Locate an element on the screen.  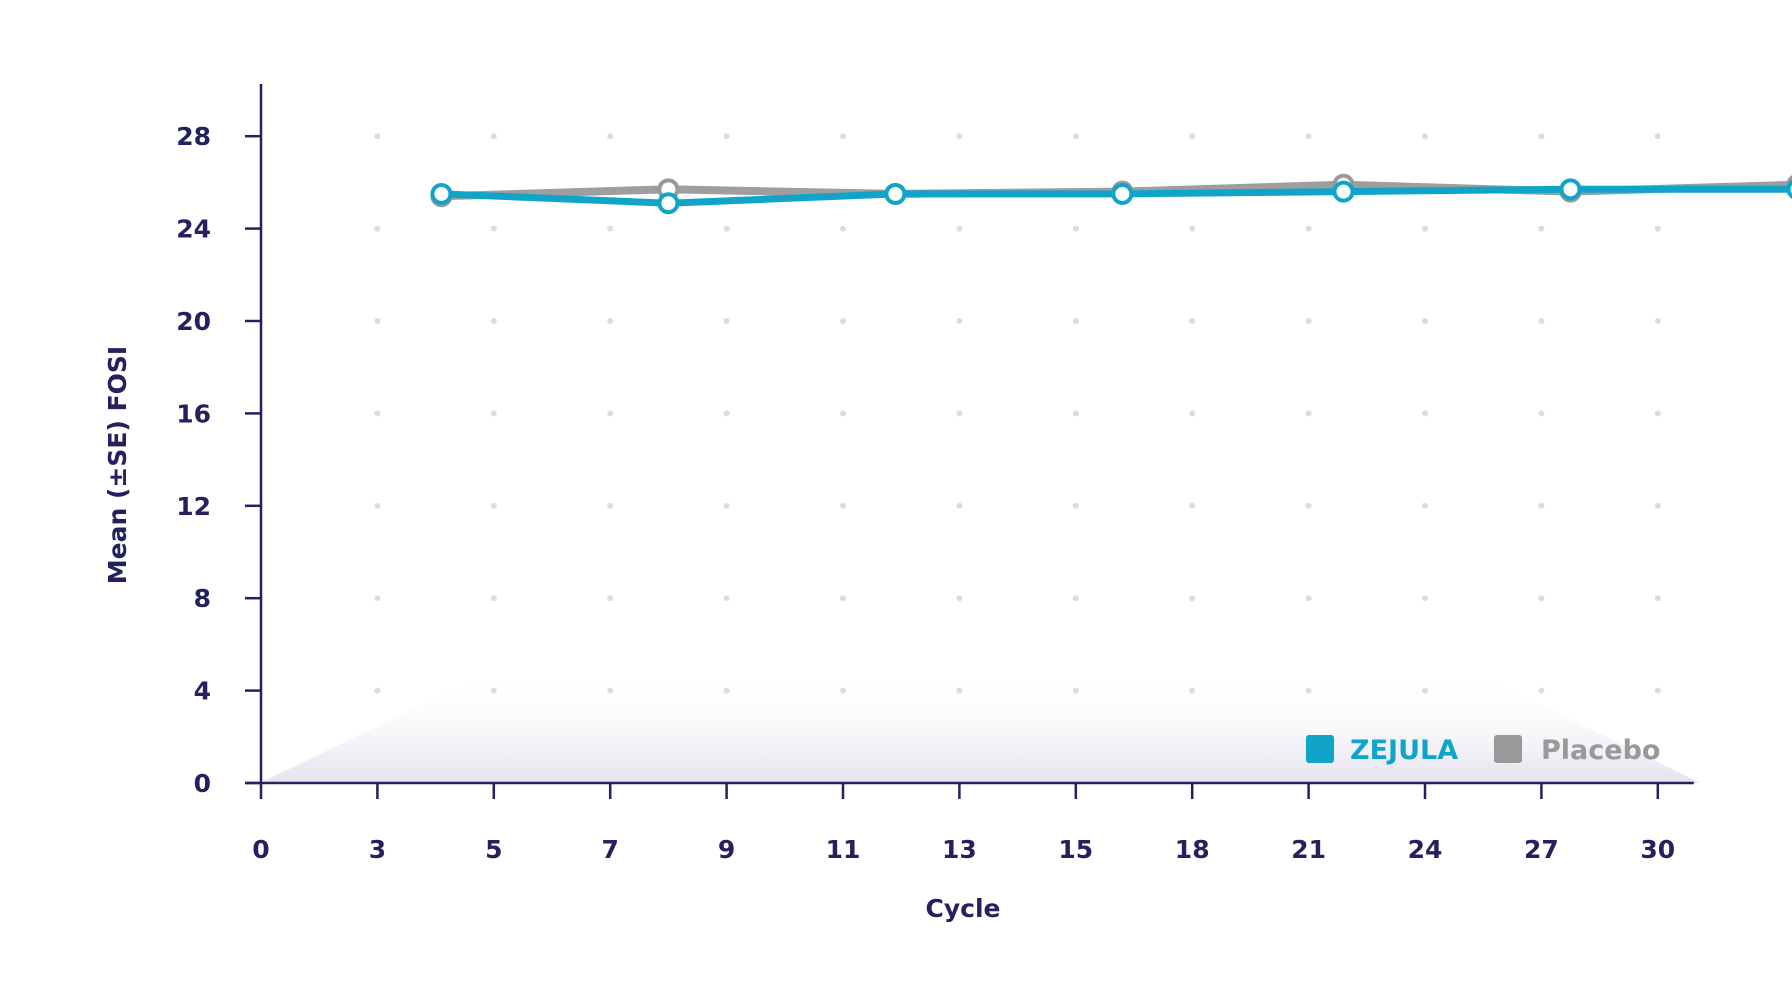
legend-swatch-placebo is located at coordinates (1508, 749).